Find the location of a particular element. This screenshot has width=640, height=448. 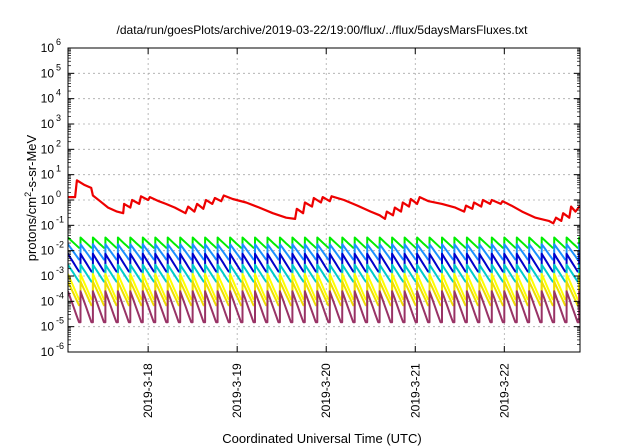

y-tick-label: 10 -1 is located at coordinates (52, 223).